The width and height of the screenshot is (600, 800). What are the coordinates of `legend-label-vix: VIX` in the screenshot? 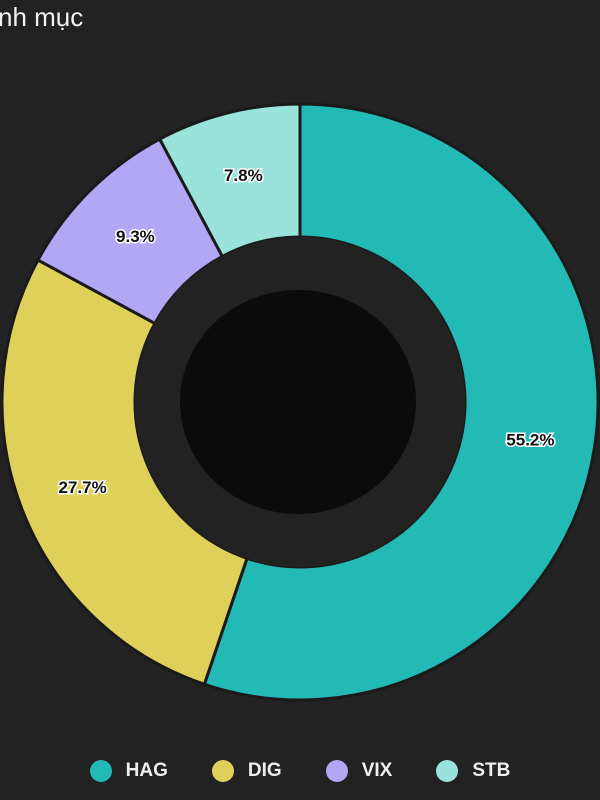 It's located at (377, 770).